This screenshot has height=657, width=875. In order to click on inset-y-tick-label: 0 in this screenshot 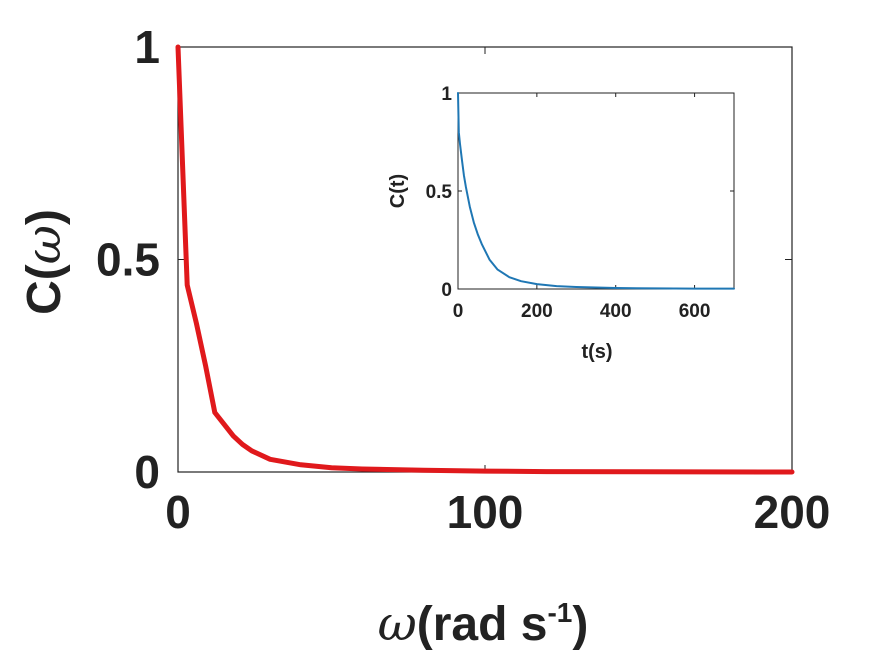, I will do `click(446, 290)`.